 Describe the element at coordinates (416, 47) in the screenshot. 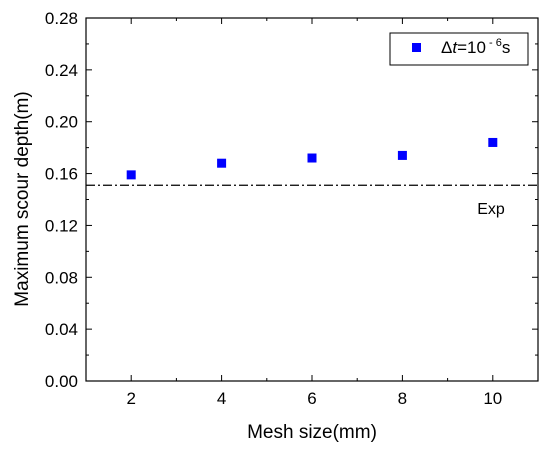

I see `legend-marker` at that location.